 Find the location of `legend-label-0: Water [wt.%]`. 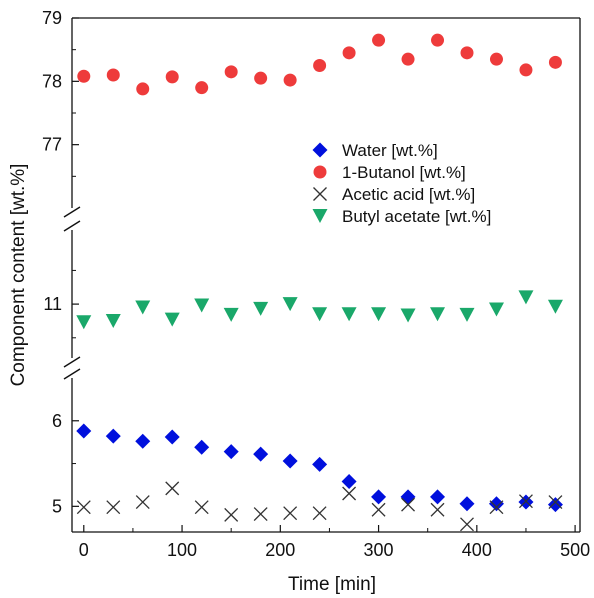

legend-label-0: Water [wt.%] is located at coordinates (390, 150).